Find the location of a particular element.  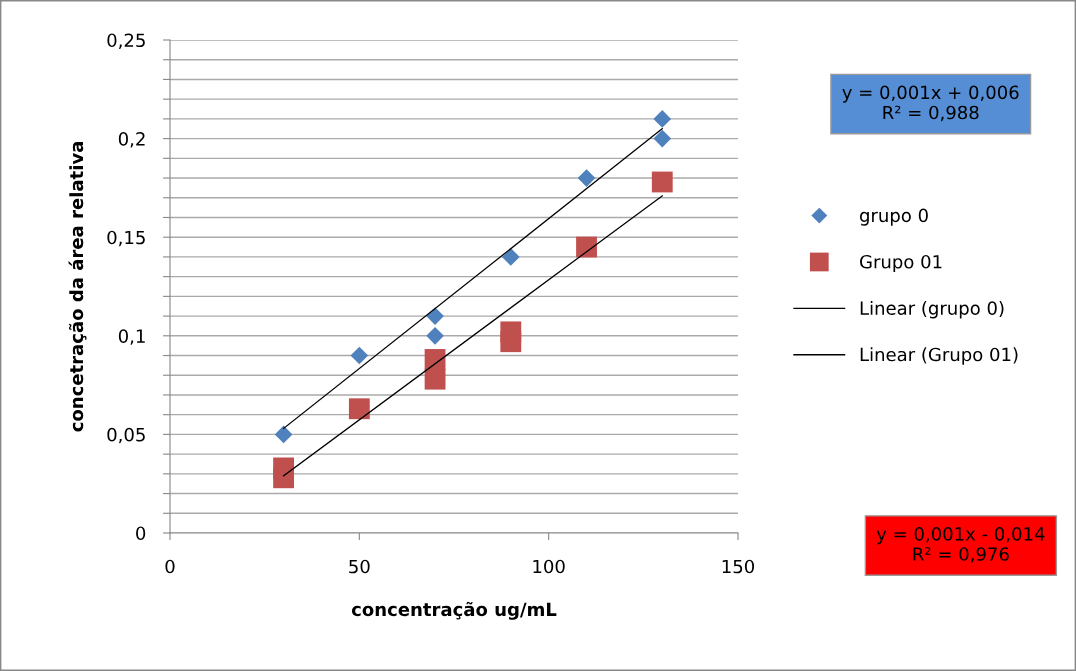

x-tick-label: 50 is located at coordinates (359, 566).